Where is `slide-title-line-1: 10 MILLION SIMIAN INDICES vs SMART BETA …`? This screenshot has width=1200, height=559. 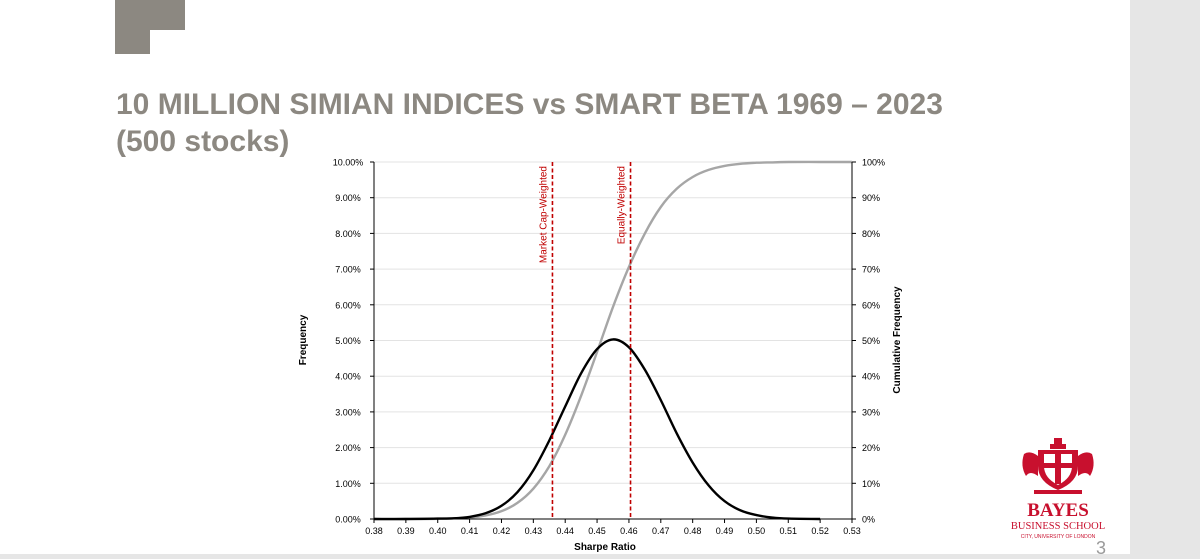
slide-title-line-1: 10 MILLION SIMIAN INDICES vs SMART BETA … is located at coordinates (529, 104).